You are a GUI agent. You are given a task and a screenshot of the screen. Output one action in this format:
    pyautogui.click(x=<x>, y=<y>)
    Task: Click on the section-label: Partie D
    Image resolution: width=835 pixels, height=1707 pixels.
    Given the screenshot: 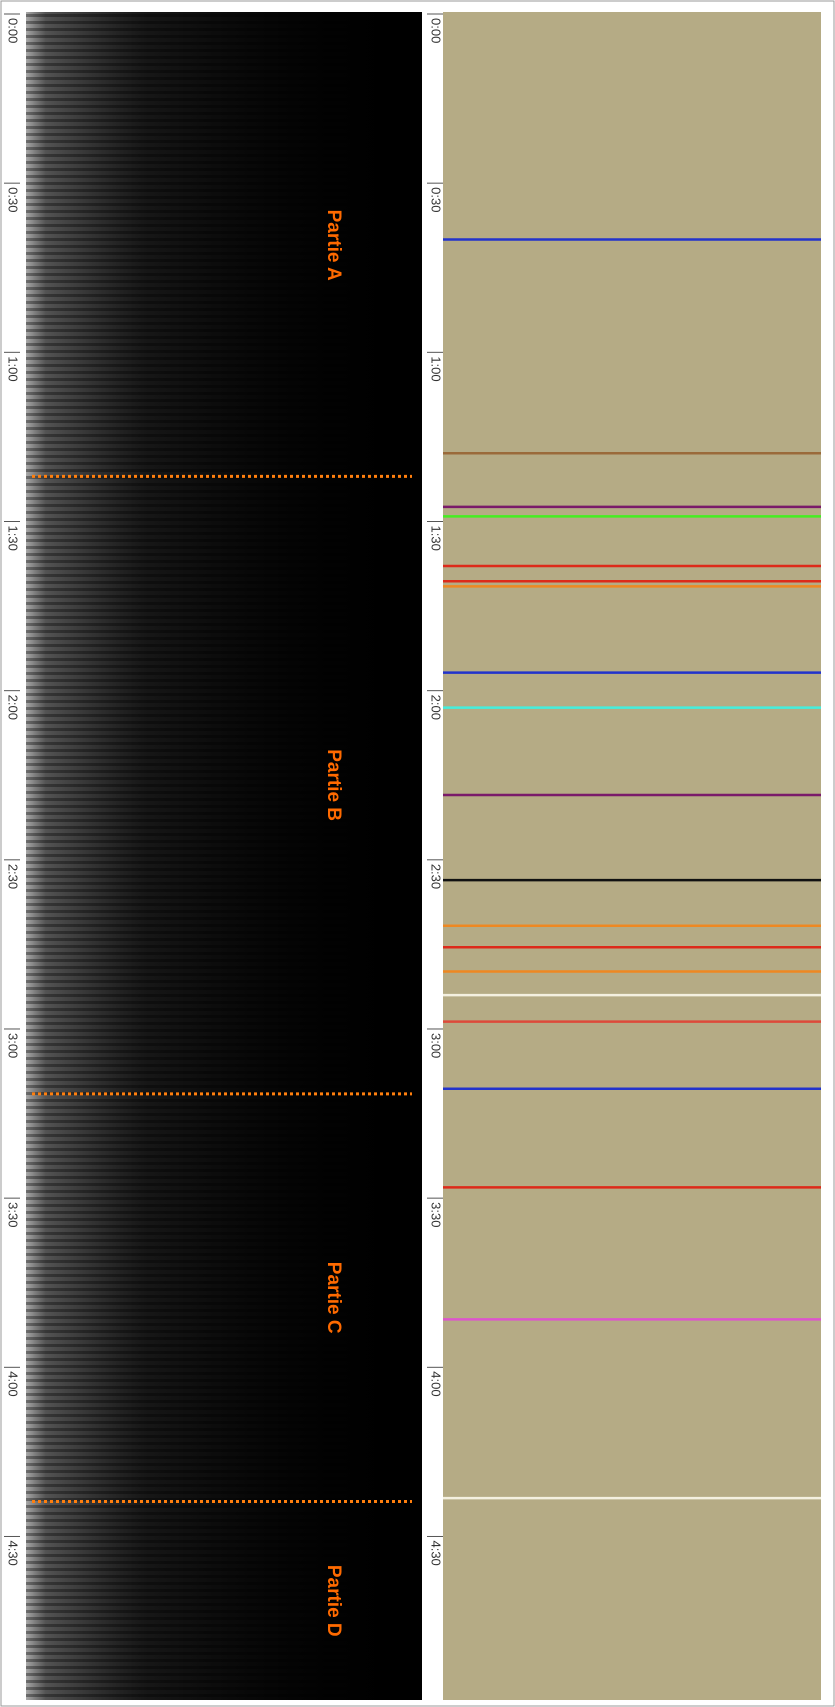 What is the action you would take?
    pyautogui.click(x=333, y=1601)
    